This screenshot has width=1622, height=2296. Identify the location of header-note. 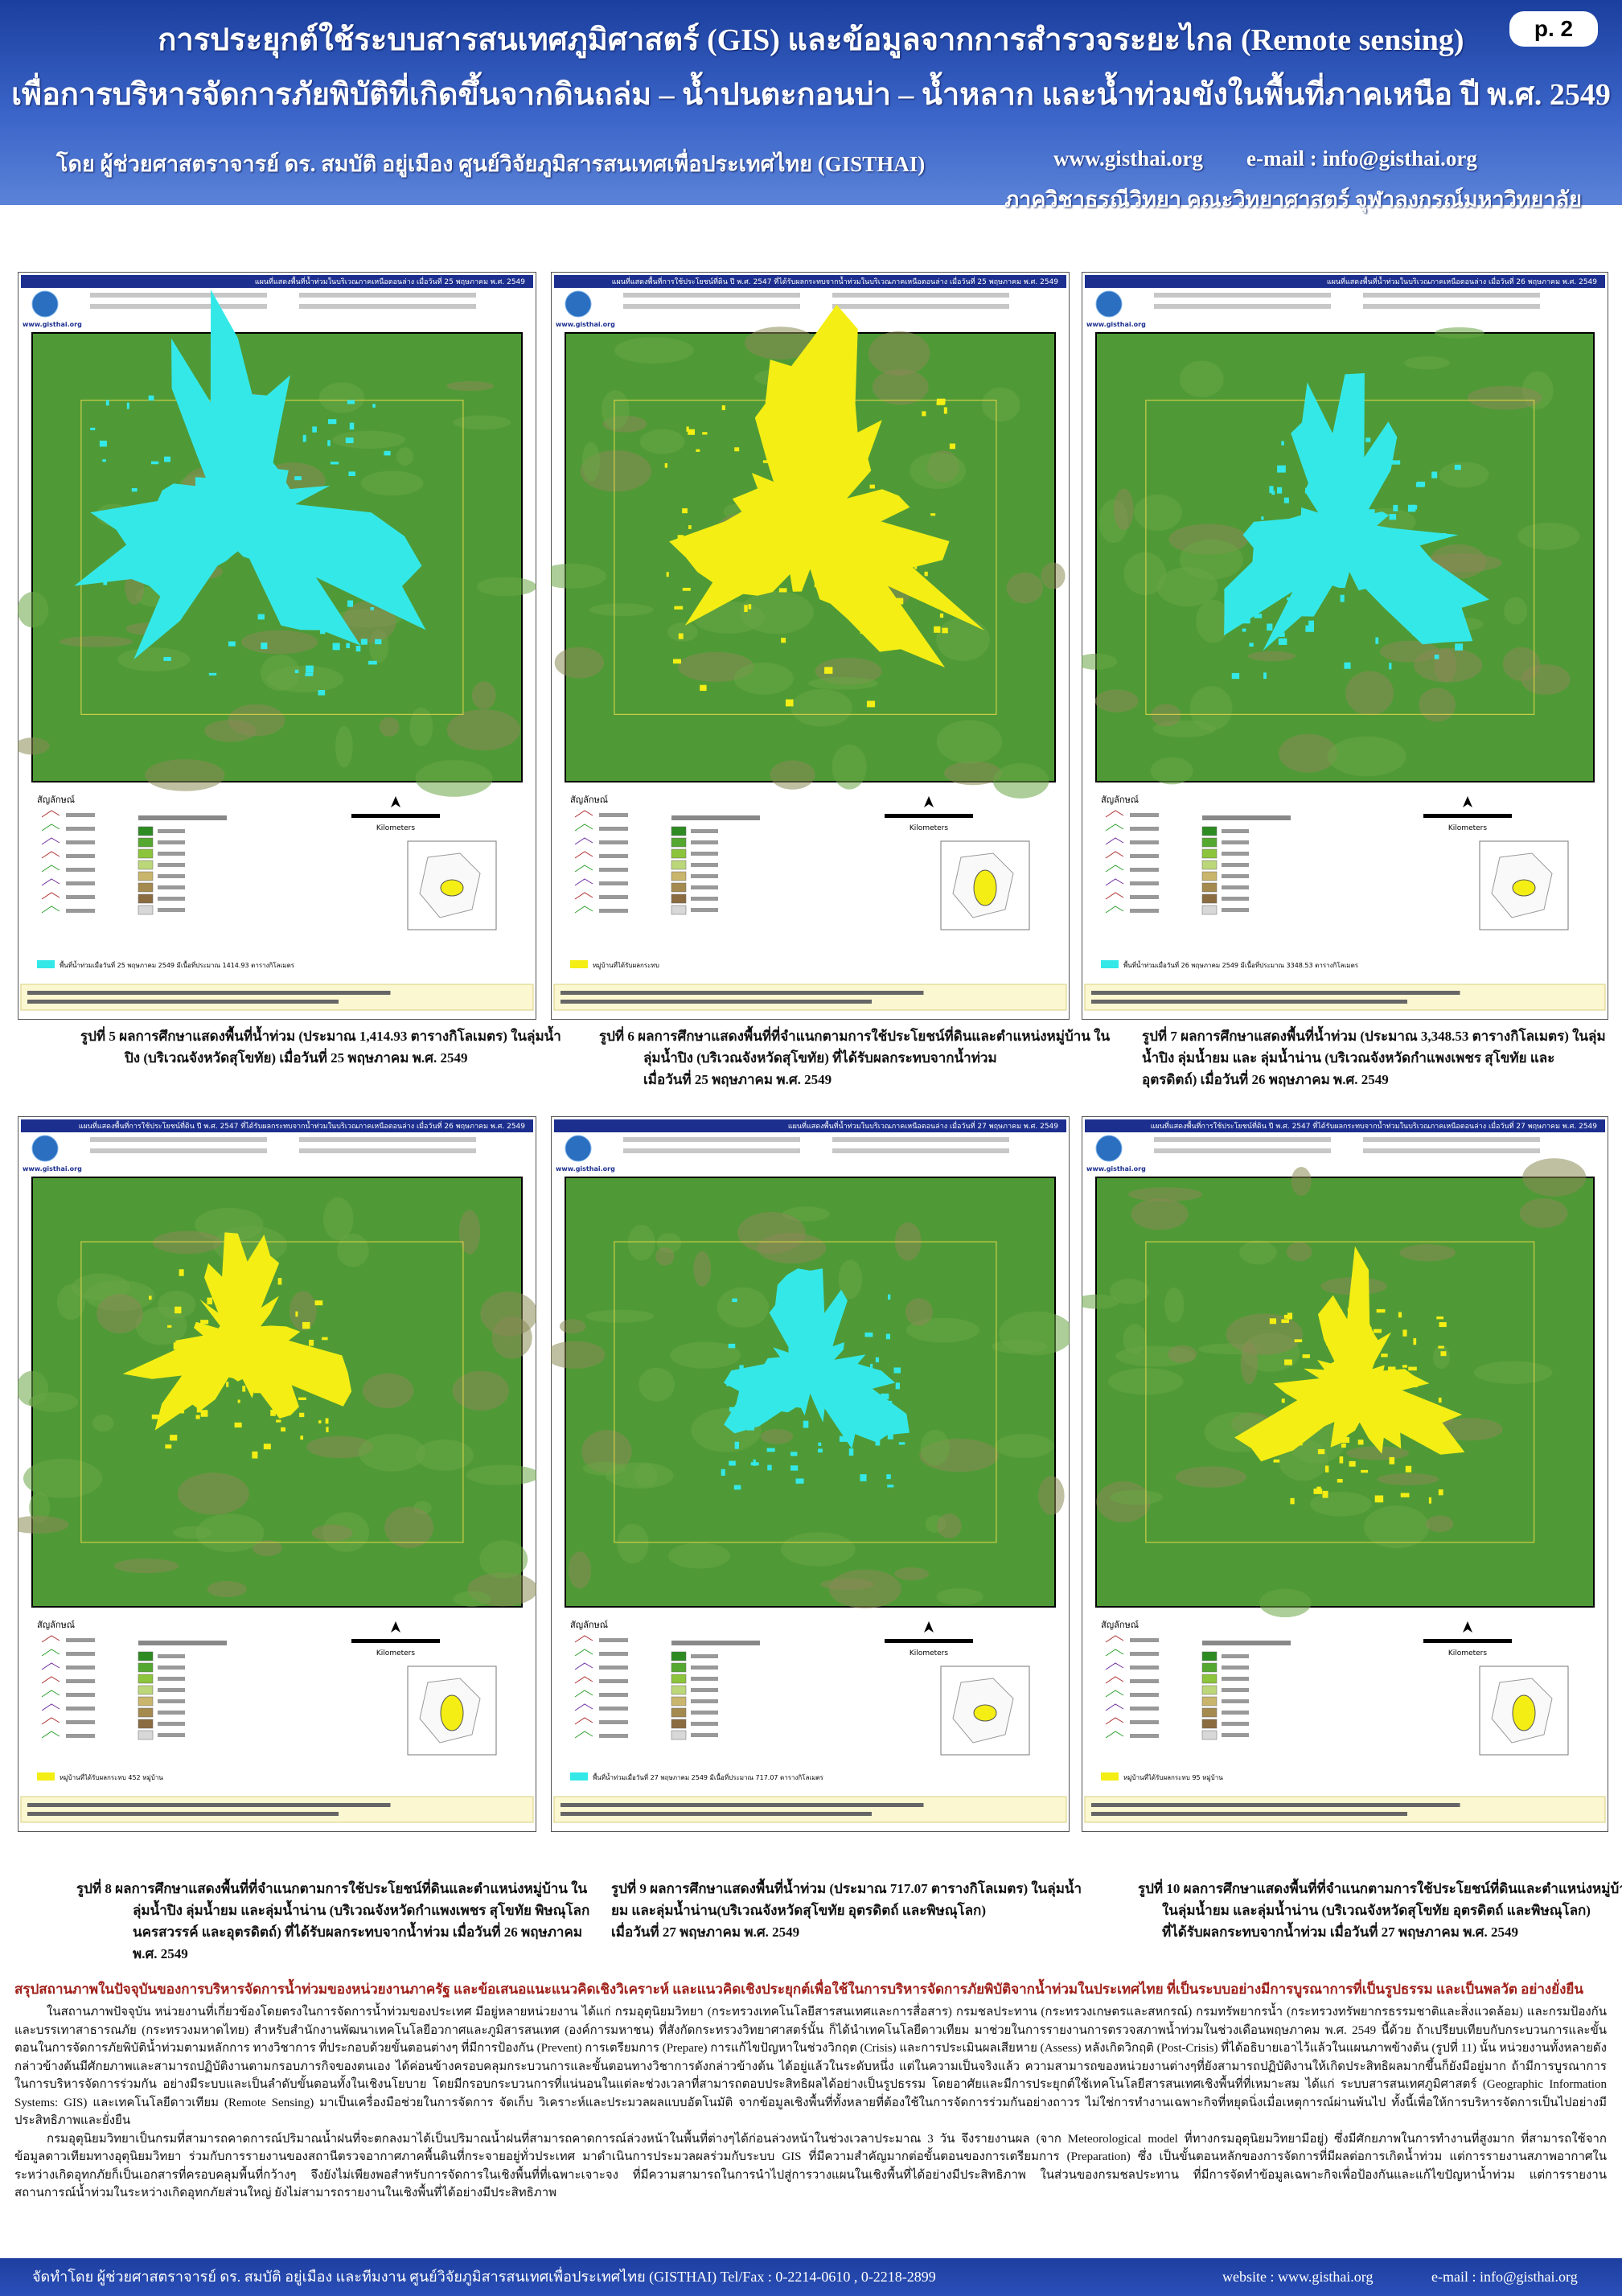
(920, 1150).